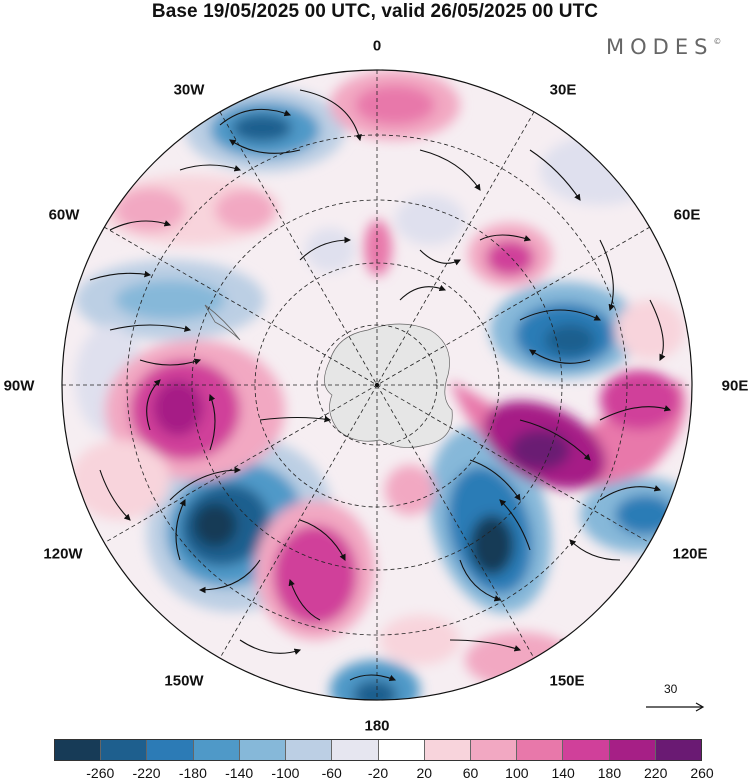 The image size is (750, 783). Describe the element at coordinates (331, 773) in the screenshot. I see `colorbar-tick-label: -60` at that location.